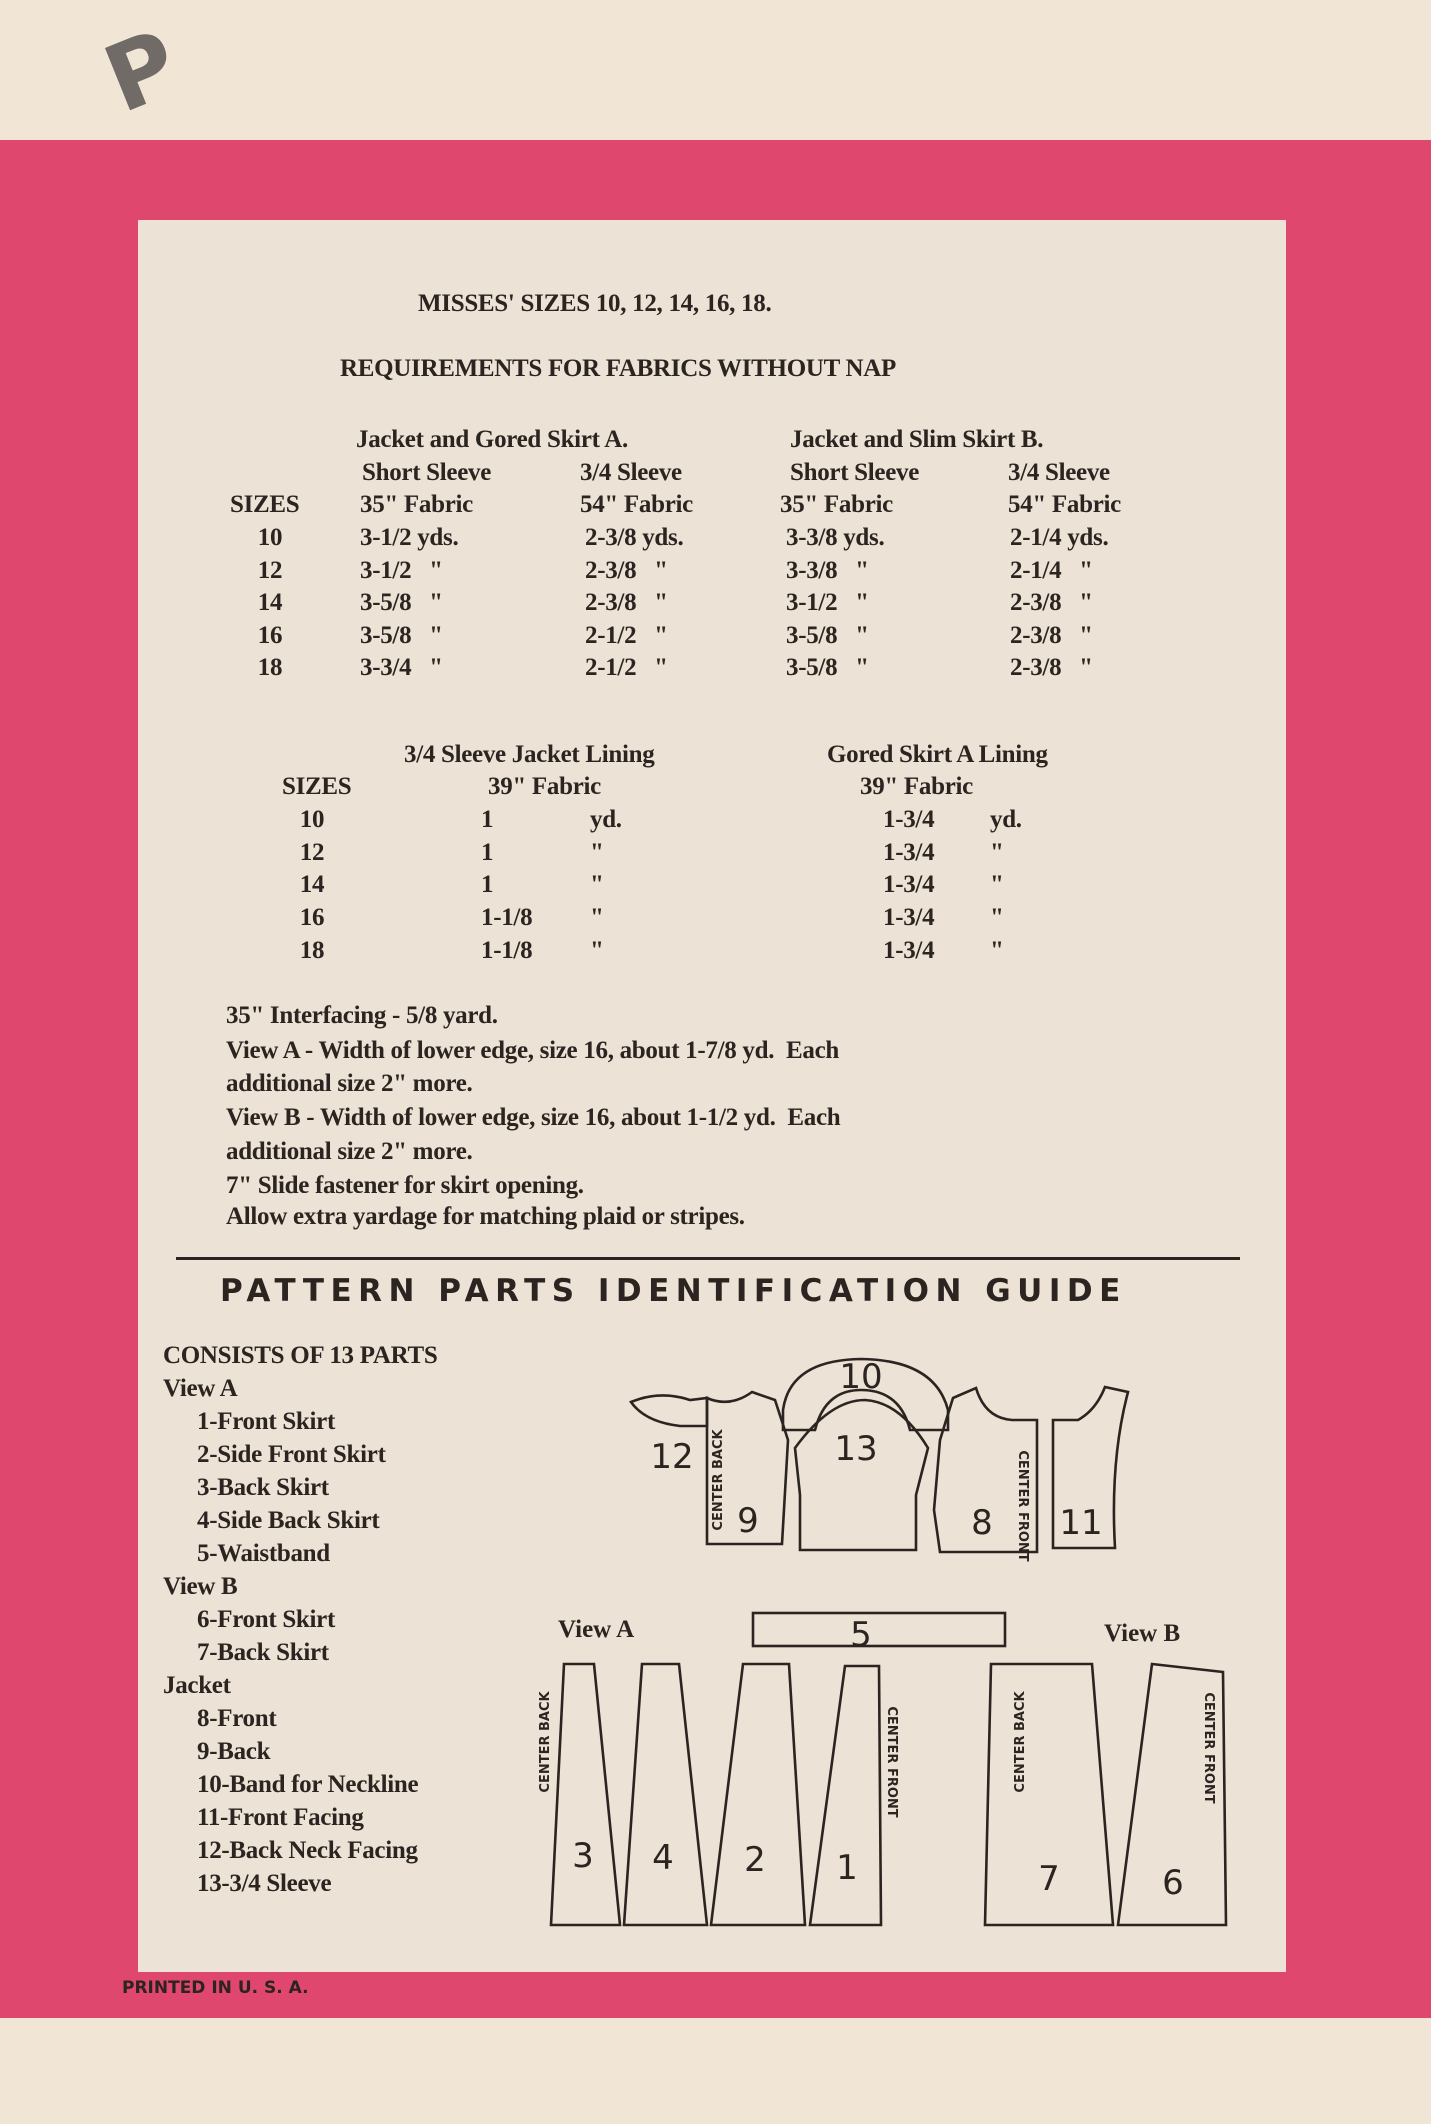 The image size is (1431, 2124). What do you see at coordinates (312, 852) in the screenshot?
I see `size-cell: 12` at bounding box center [312, 852].